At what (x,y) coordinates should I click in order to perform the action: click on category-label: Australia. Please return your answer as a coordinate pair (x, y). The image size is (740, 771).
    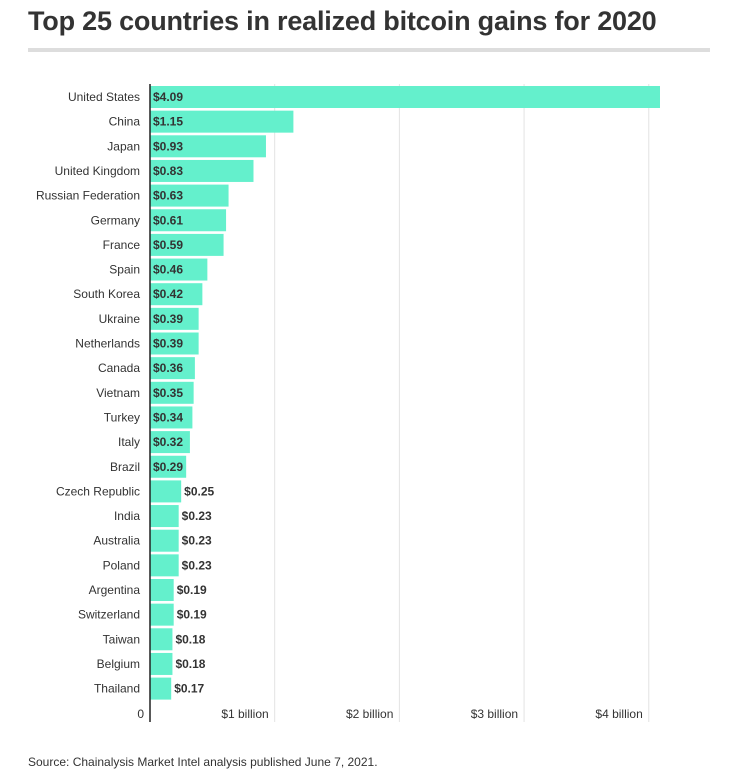
    Looking at the image, I should click on (116, 541).